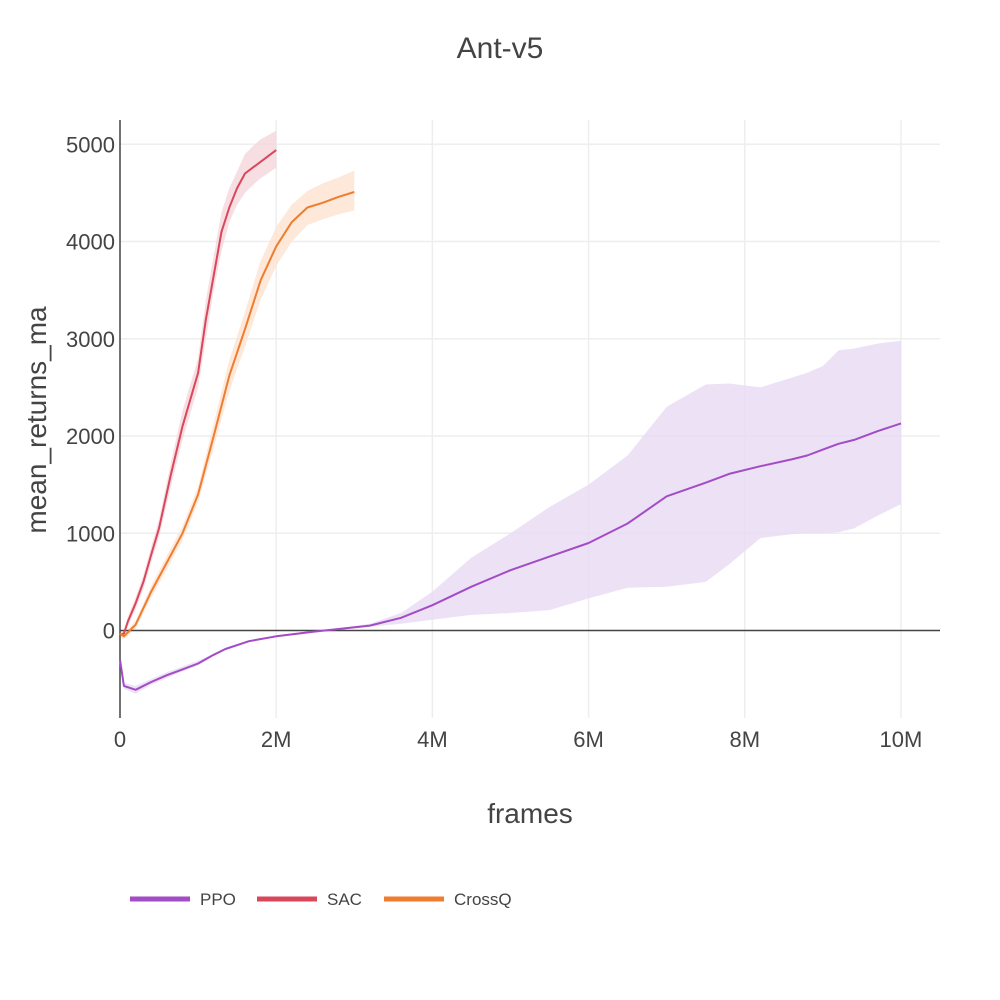  Describe the element at coordinates (276, 739) in the screenshot. I see `x-tick-label: 2M` at that location.